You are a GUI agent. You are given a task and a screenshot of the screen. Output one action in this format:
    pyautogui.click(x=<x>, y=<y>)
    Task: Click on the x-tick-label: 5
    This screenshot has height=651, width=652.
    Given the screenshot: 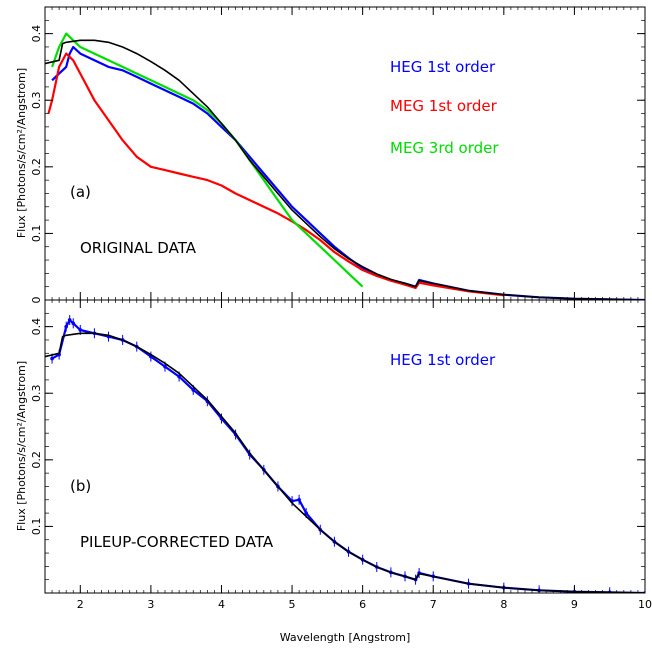 What is the action you would take?
    pyautogui.click(x=292, y=604)
    